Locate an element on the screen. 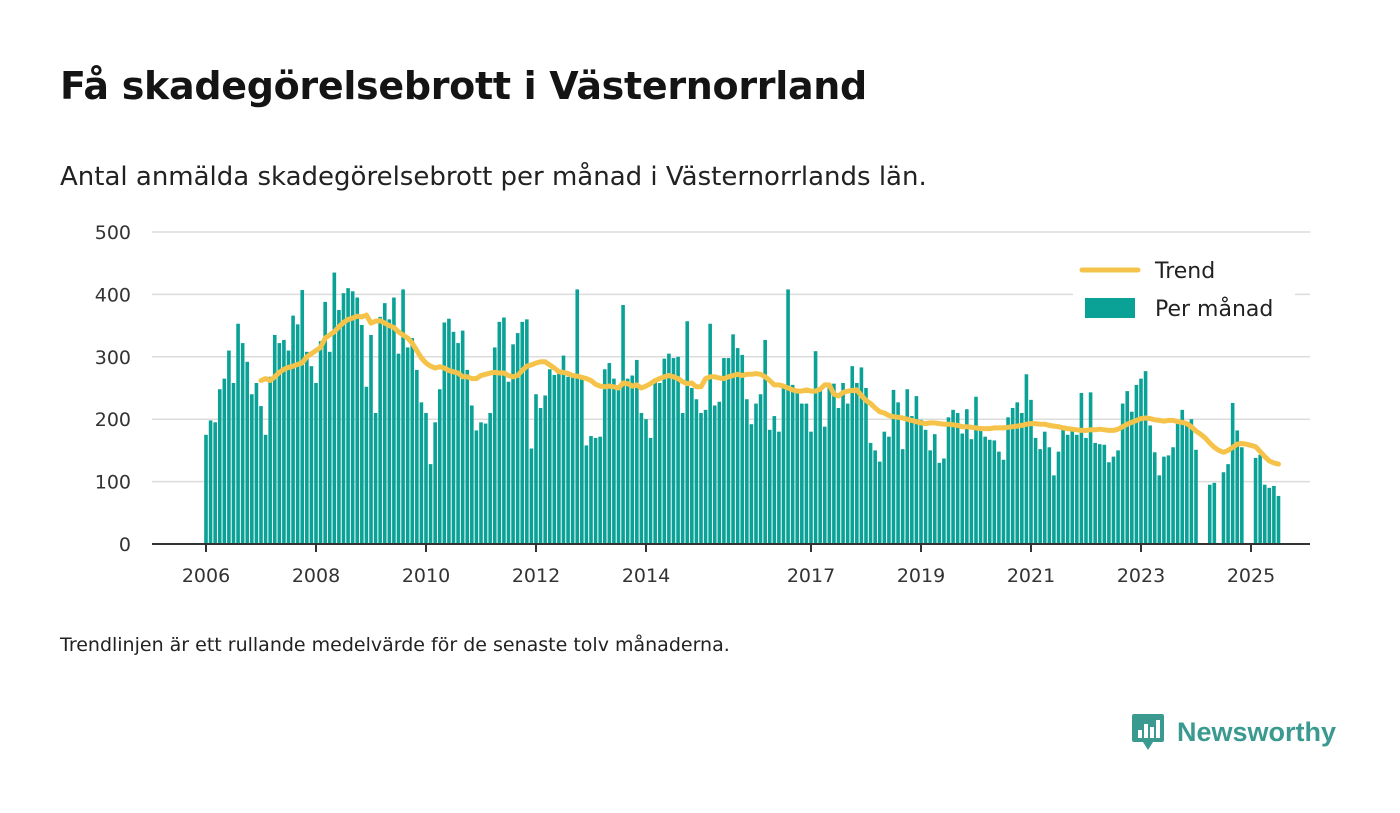 Image resolution: width=1400 pixels, height=813 pixels. x-tick-label: 2006 is located at coordinates (206, 576).